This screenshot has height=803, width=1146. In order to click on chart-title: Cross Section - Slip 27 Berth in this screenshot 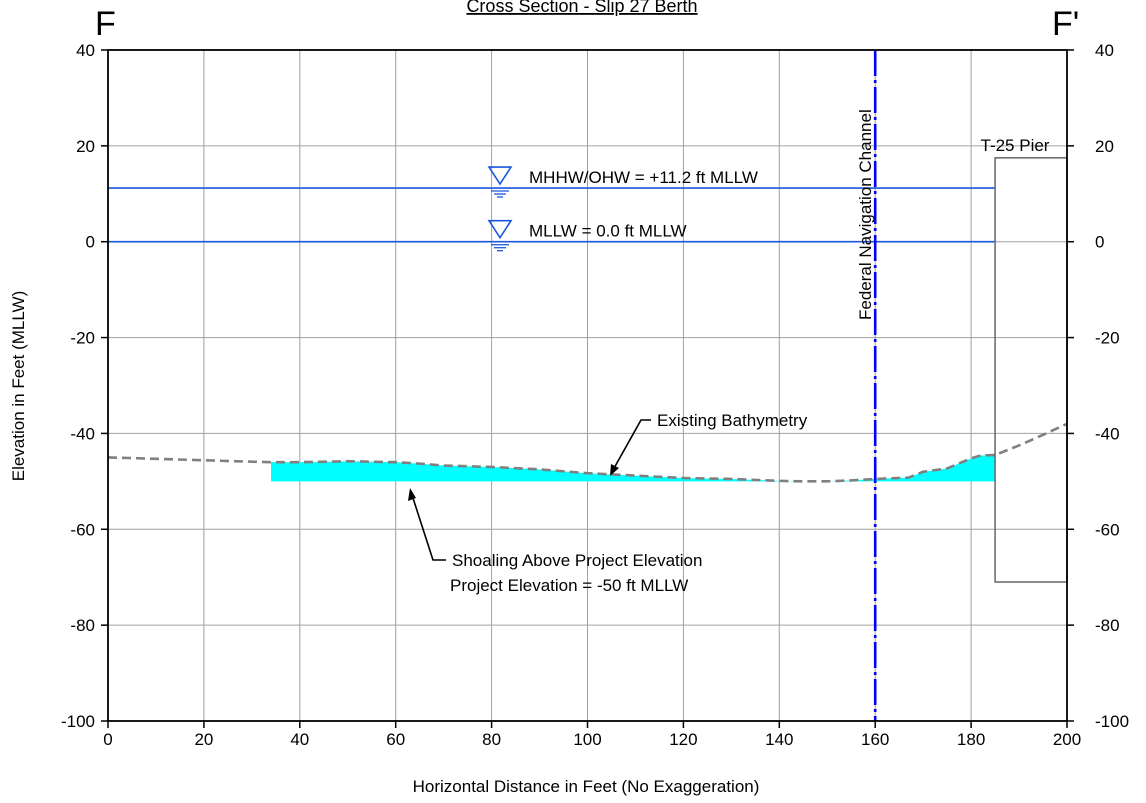, I will do `click(581, 8)`.